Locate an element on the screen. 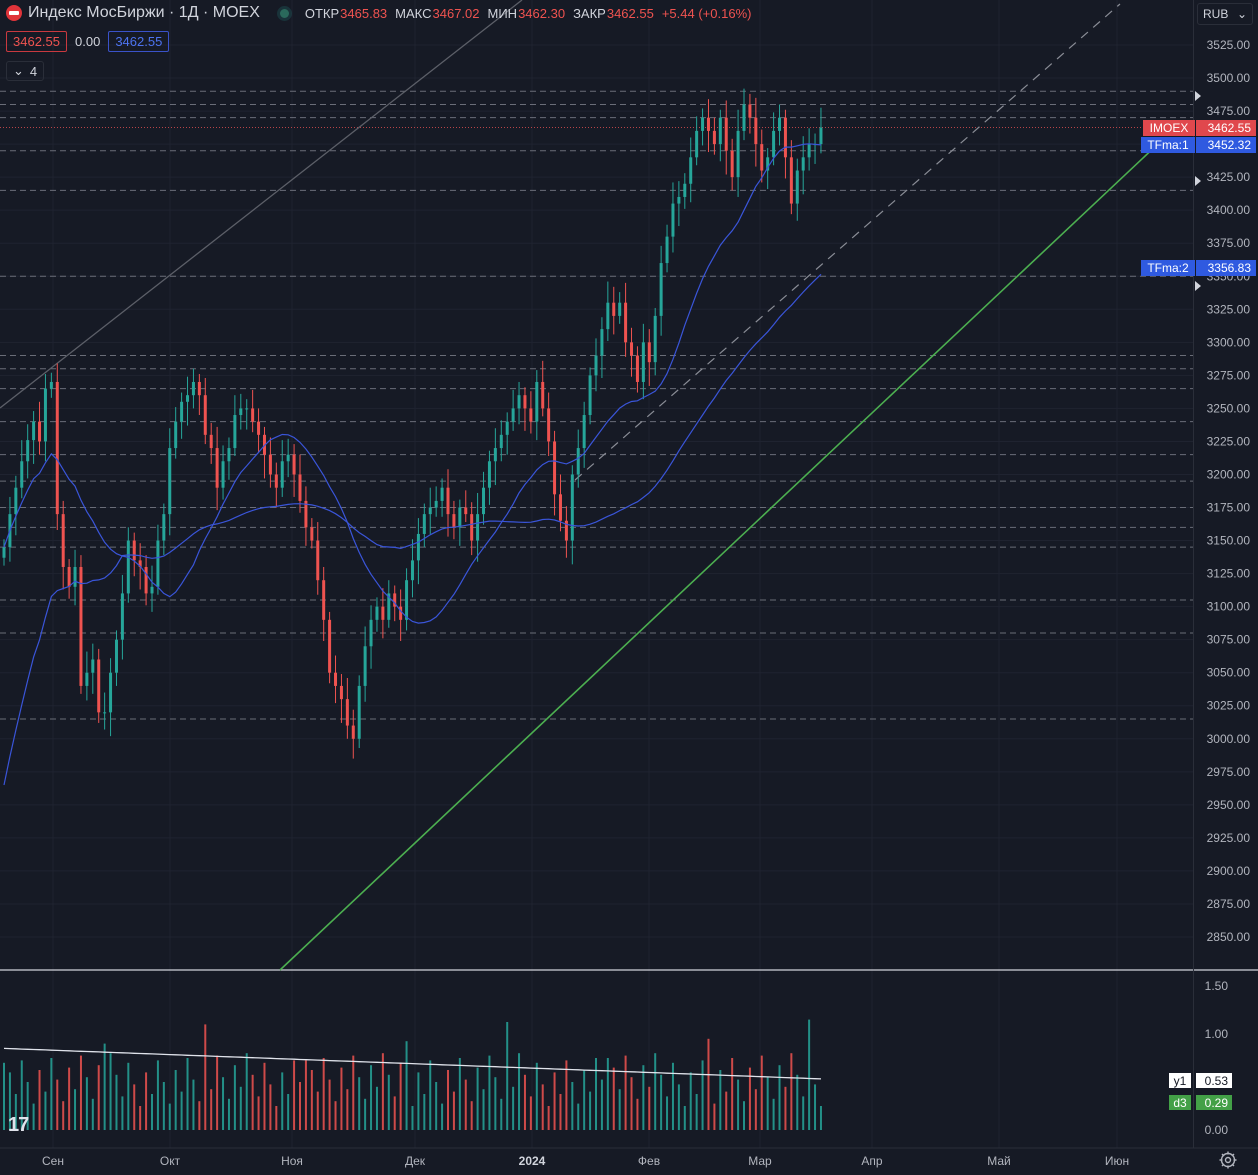  price-tick-label: 3425.00 is located at coordinates (1229, 177).